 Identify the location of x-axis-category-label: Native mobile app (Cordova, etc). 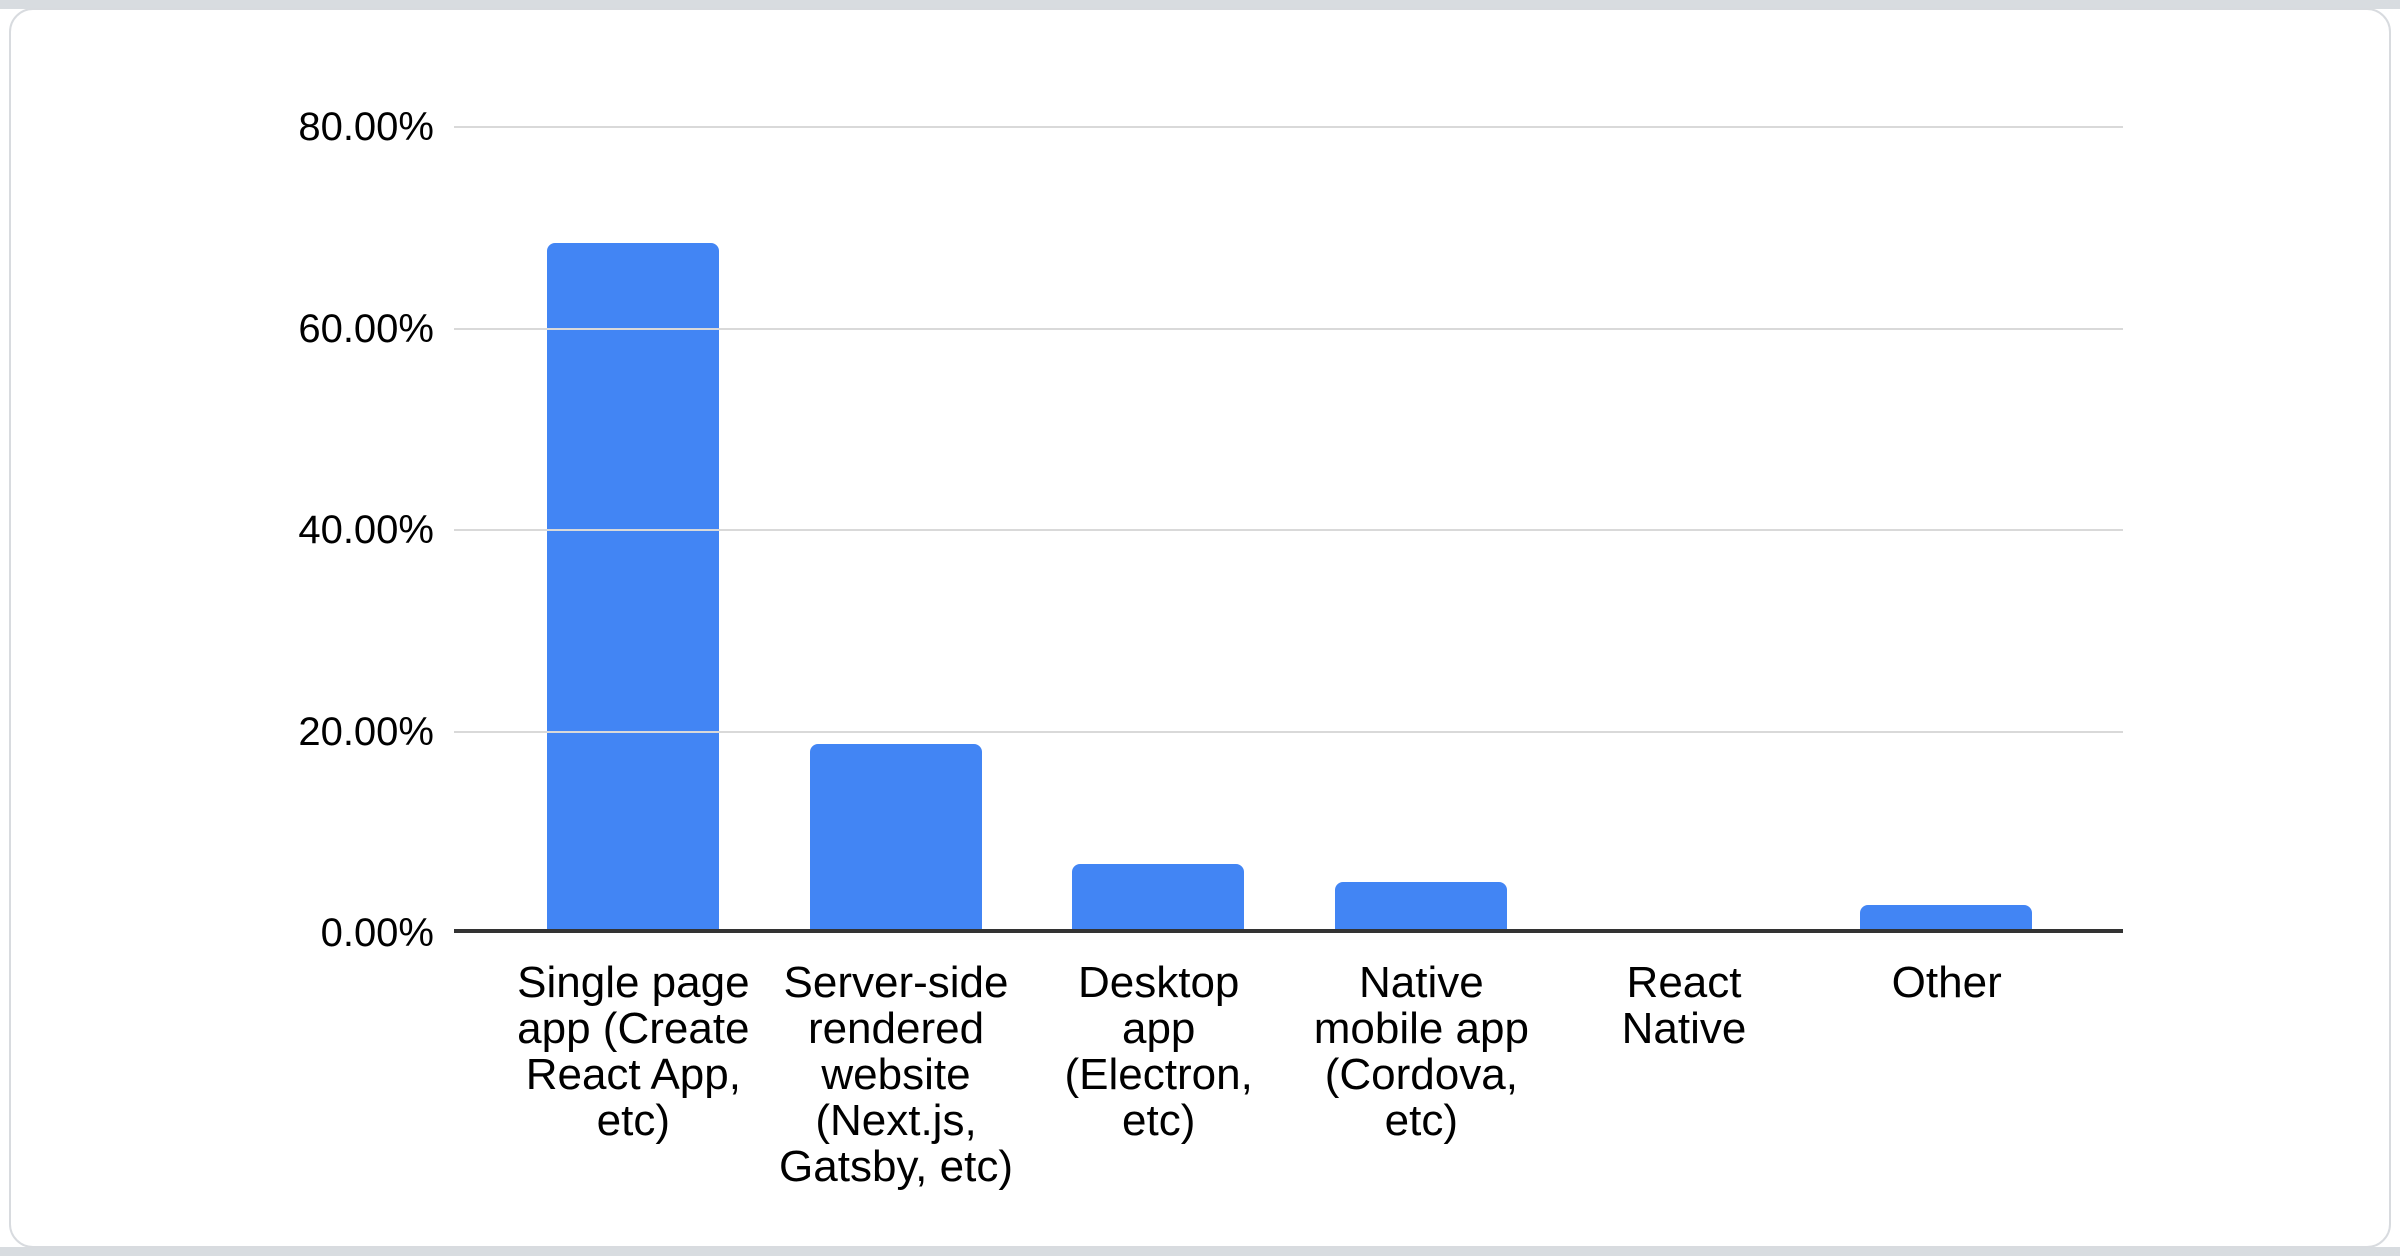
(1421, 1051).